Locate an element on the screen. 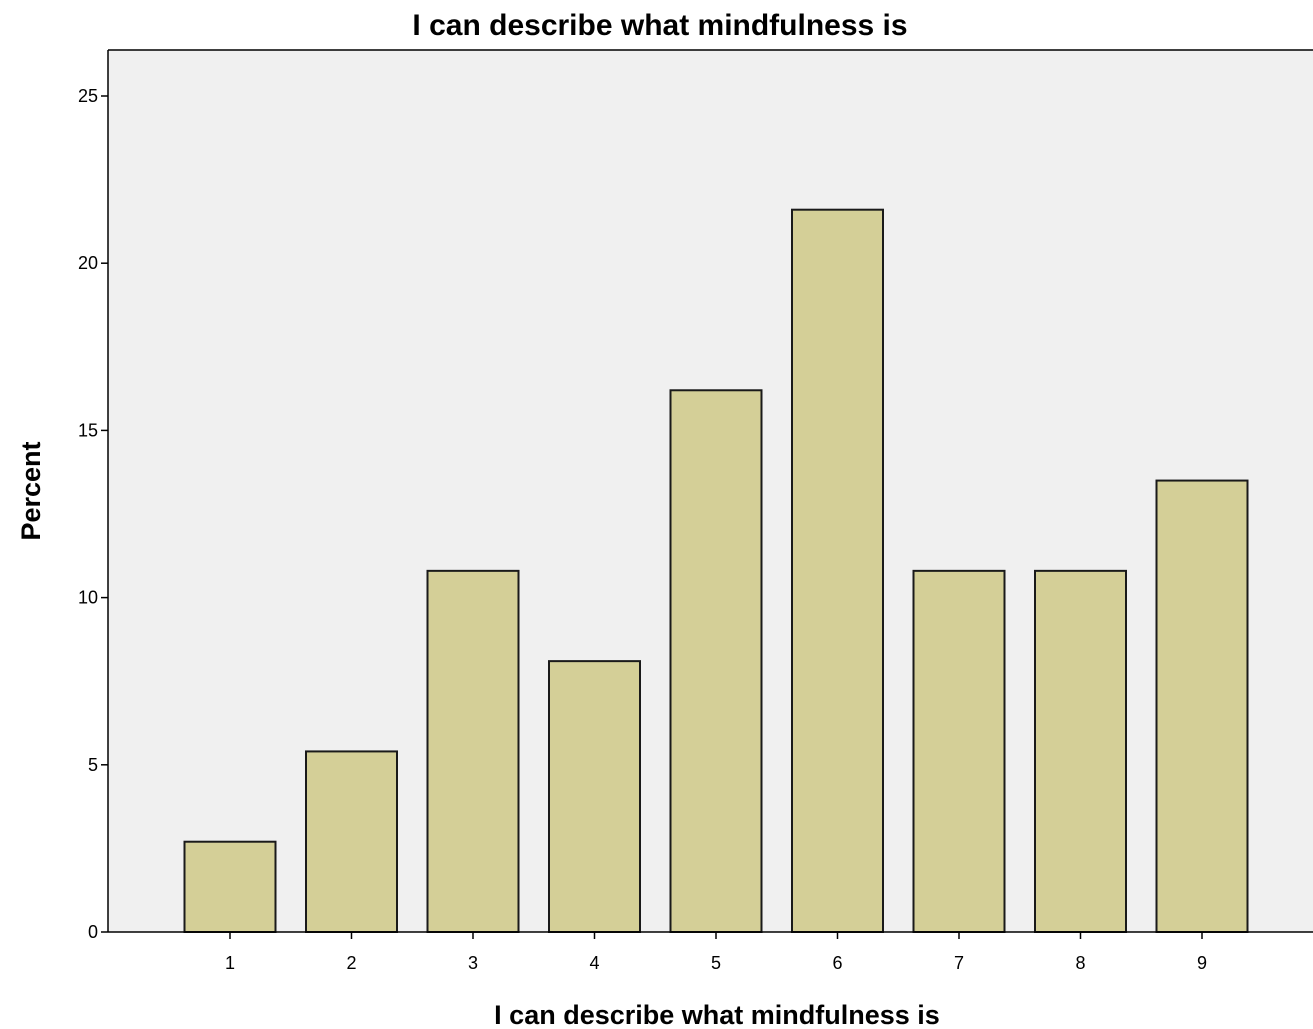  x-tick-label: 5 is located at coordinates (716, 963).